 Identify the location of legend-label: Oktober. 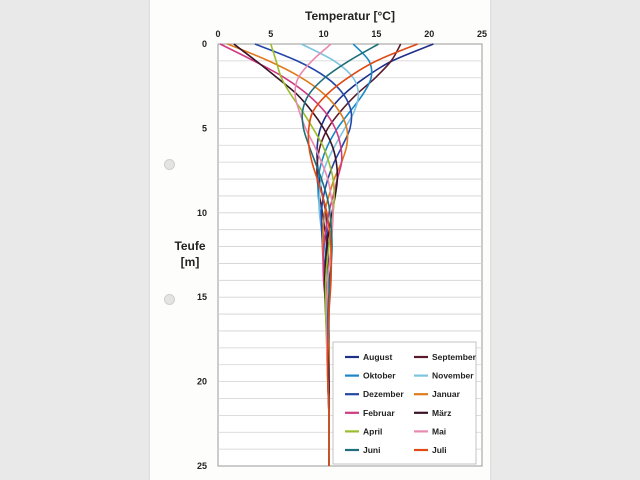
(379, 376).